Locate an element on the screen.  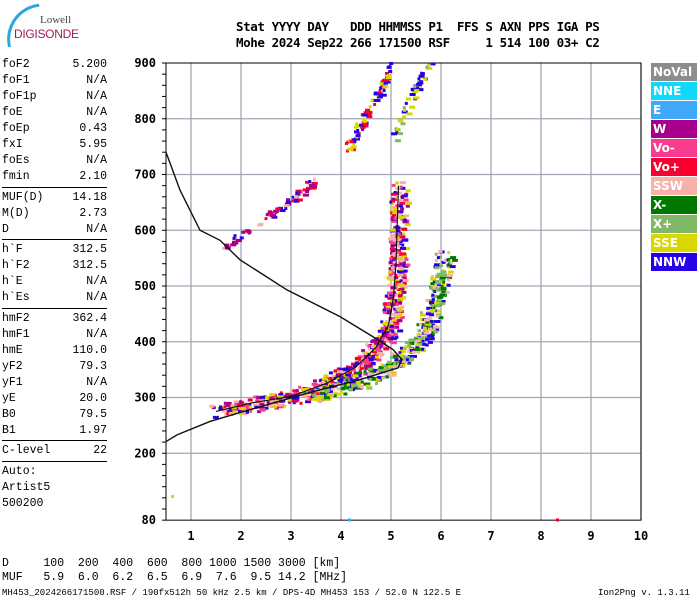
param-row-clevel: C-level 22 is located at coordinates (54, 451).